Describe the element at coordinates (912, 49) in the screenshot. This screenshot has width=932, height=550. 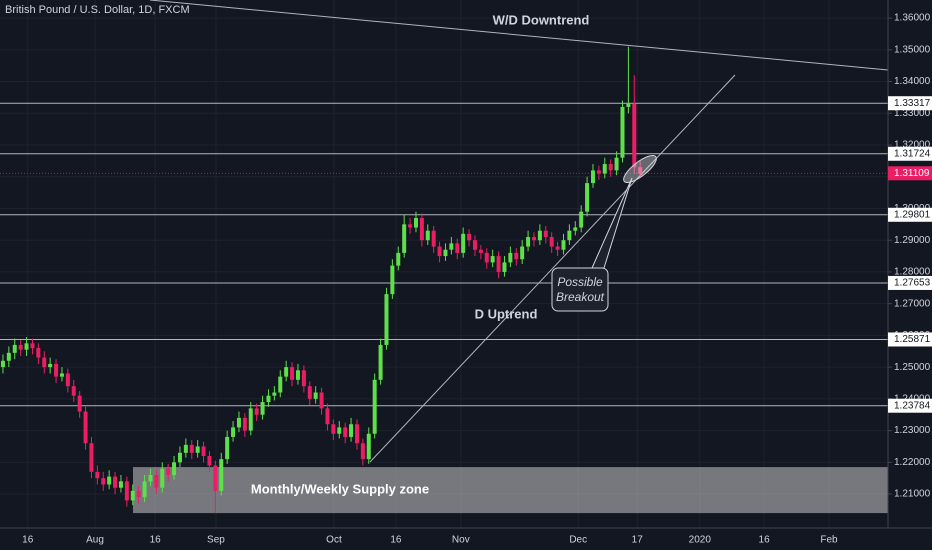
I see `y-tick-label: 1.35000` at that location.